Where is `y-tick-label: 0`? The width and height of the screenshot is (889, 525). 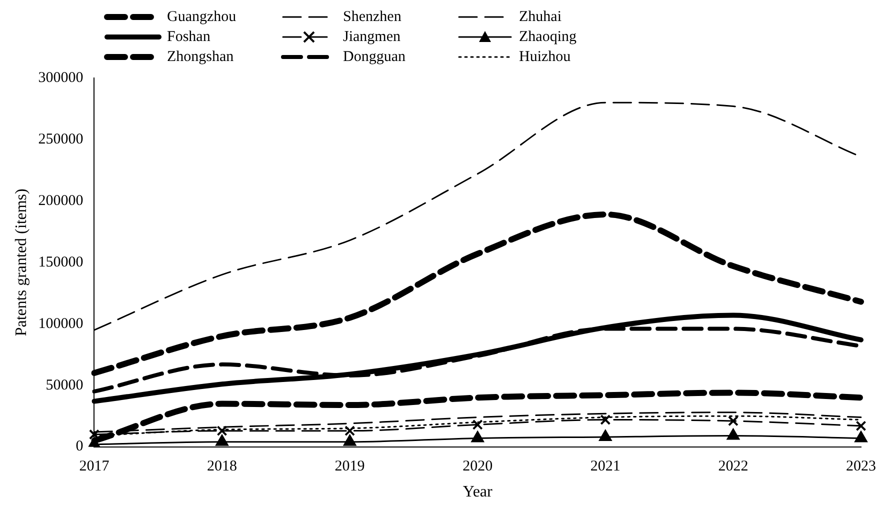
y-tick-label: 0 is located at coordinates (80, 446).